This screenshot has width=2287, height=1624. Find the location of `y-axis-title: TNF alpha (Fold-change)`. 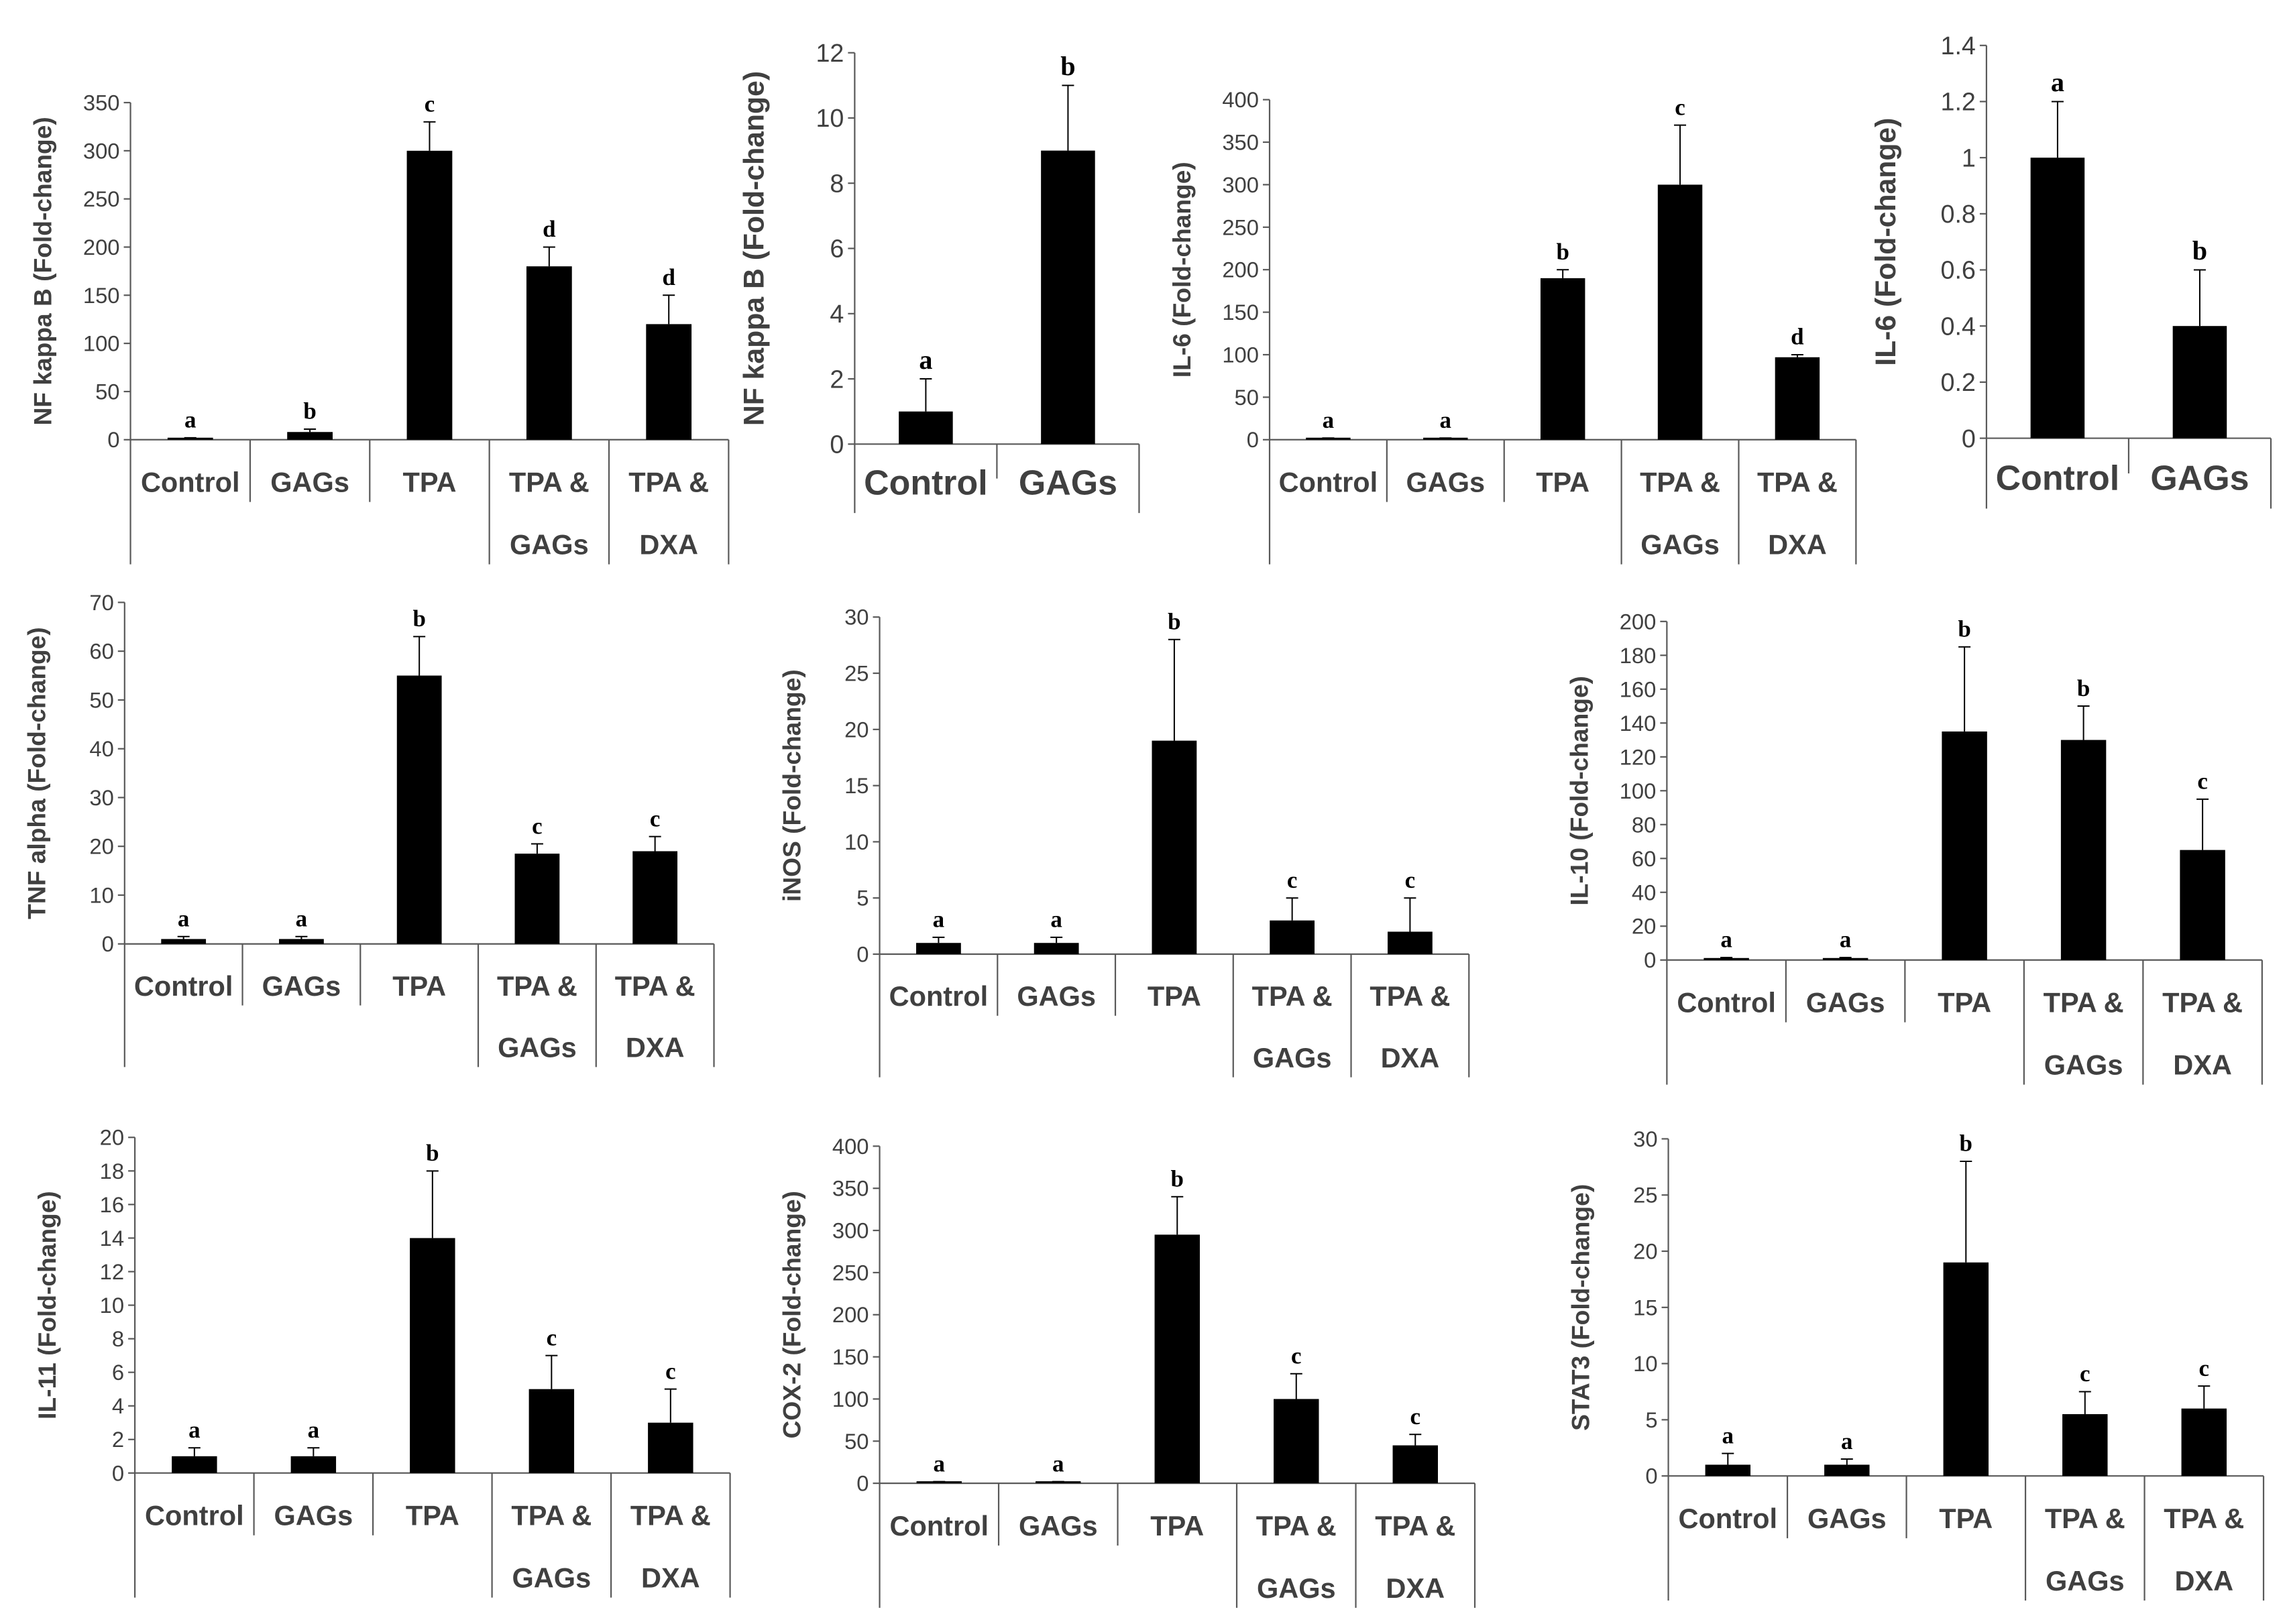

y-axis-title: TNF alpha (Fold-change) is located at coordinates (37, 773).